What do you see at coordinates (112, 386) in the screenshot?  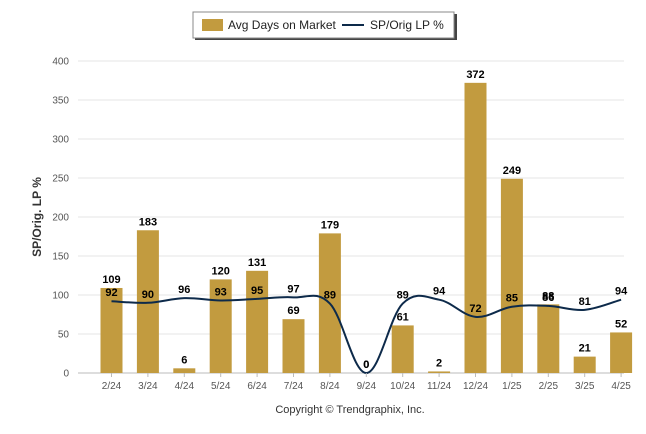 I see `x-tick-label: 2/24` at bounding box center [112, 386].